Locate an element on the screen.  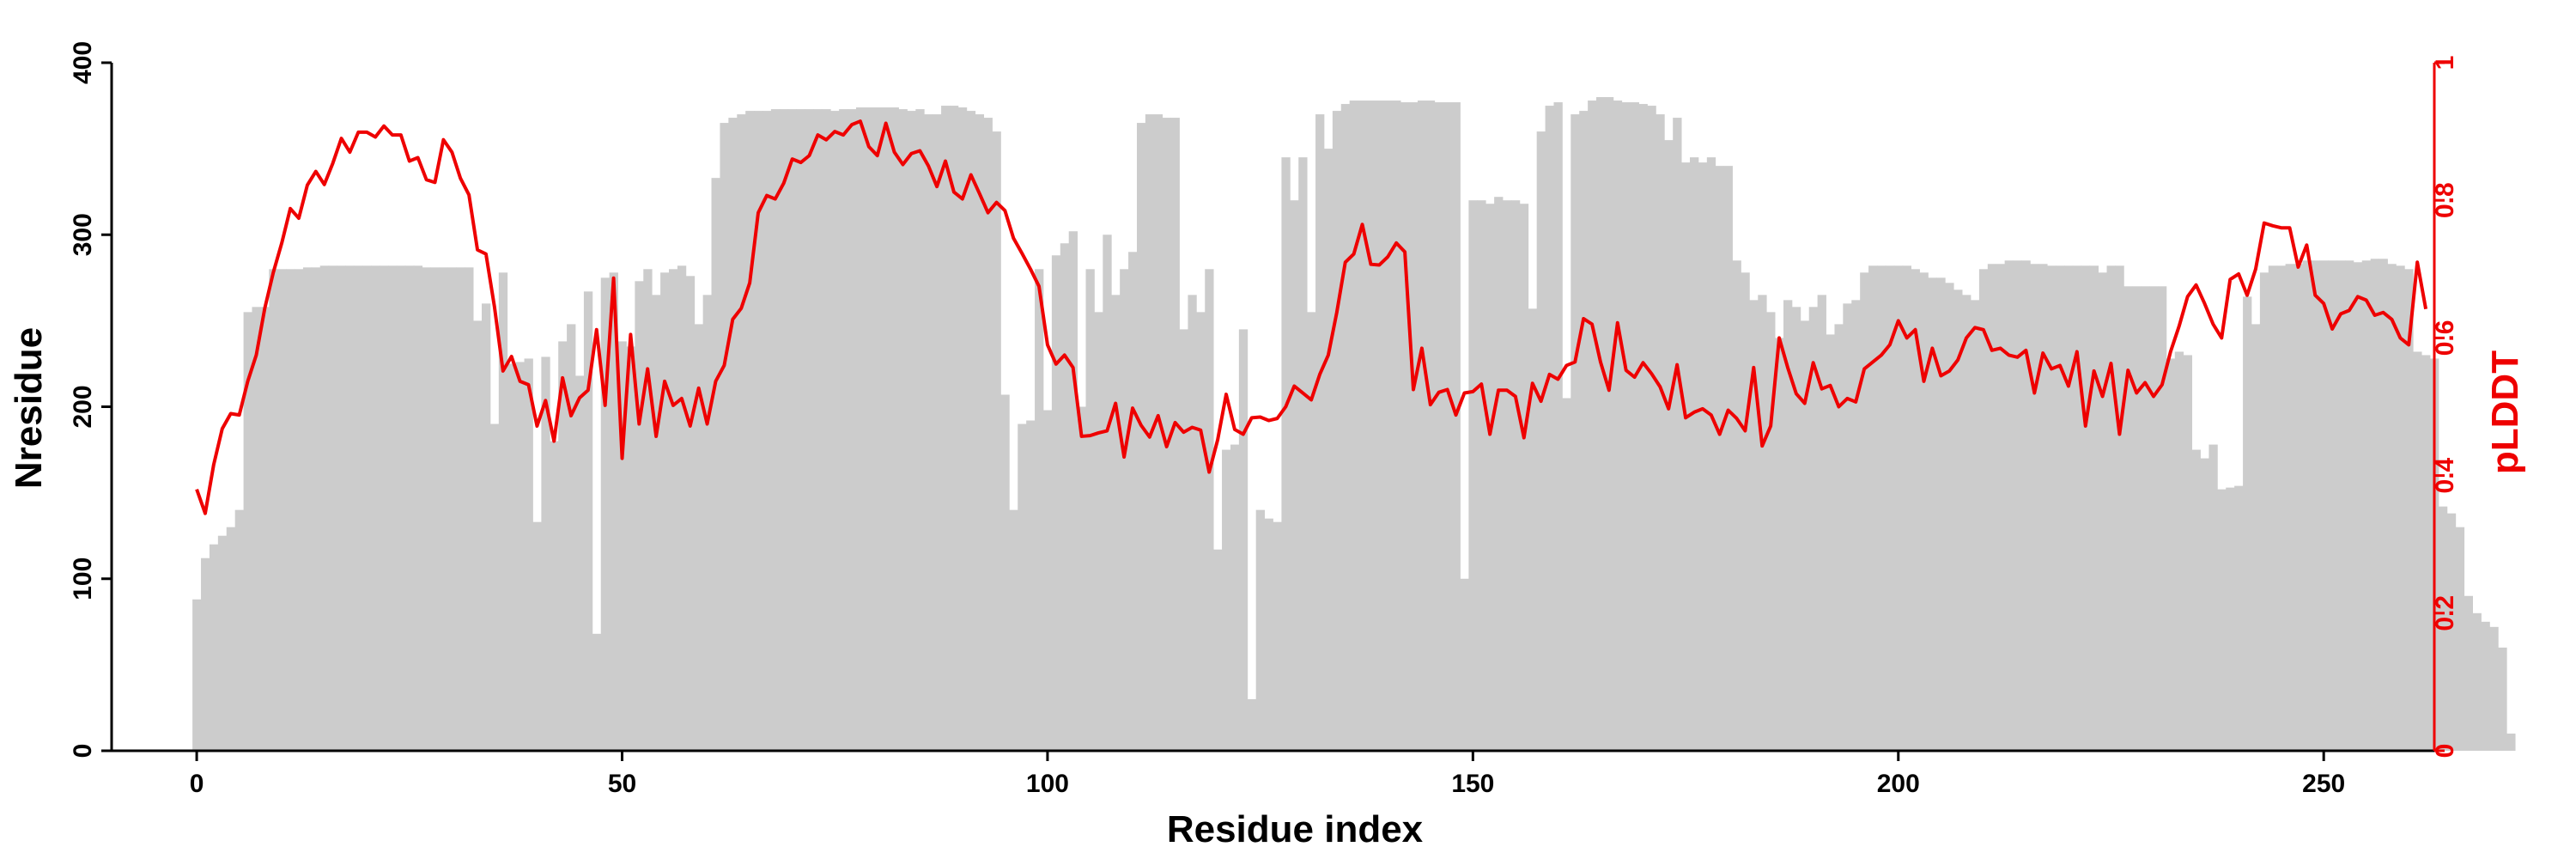
y-right-tick-label: 1 is located at coordinates (2445, 63).